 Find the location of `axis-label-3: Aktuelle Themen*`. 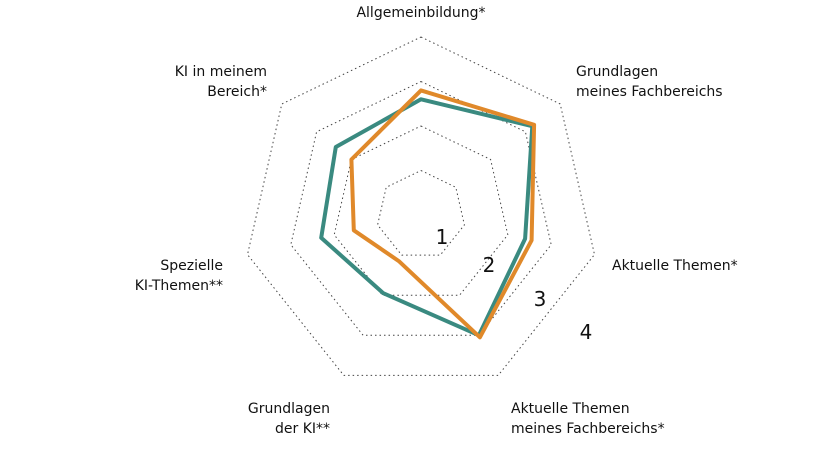

axis-label-3: Aktuelle Themen* is located at coordinates (675, 266).